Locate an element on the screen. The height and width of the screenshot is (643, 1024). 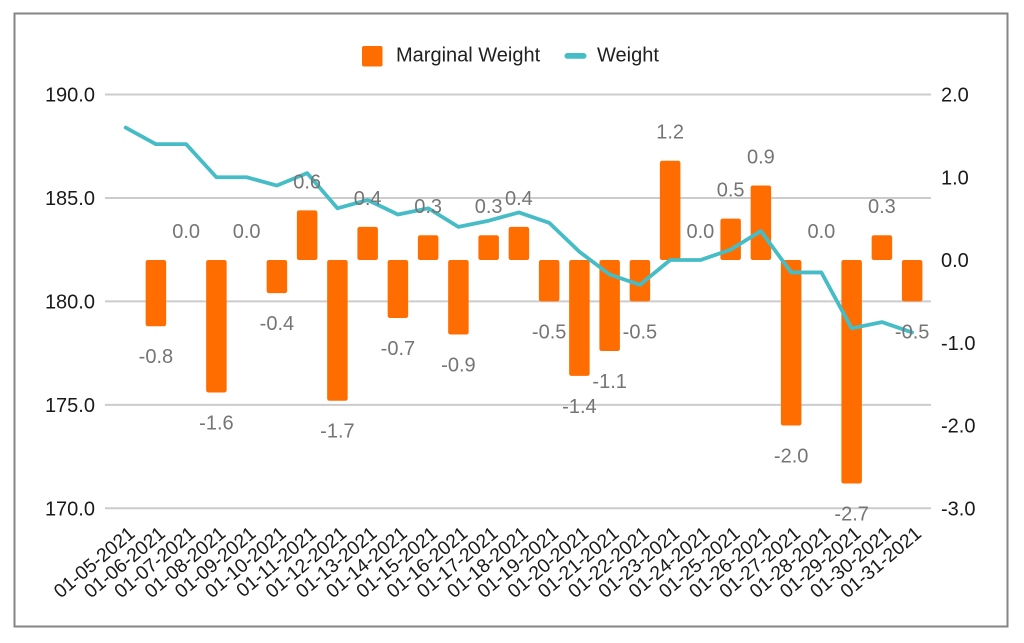
svg-text: -1.1 is located at coordinates (609, 382).